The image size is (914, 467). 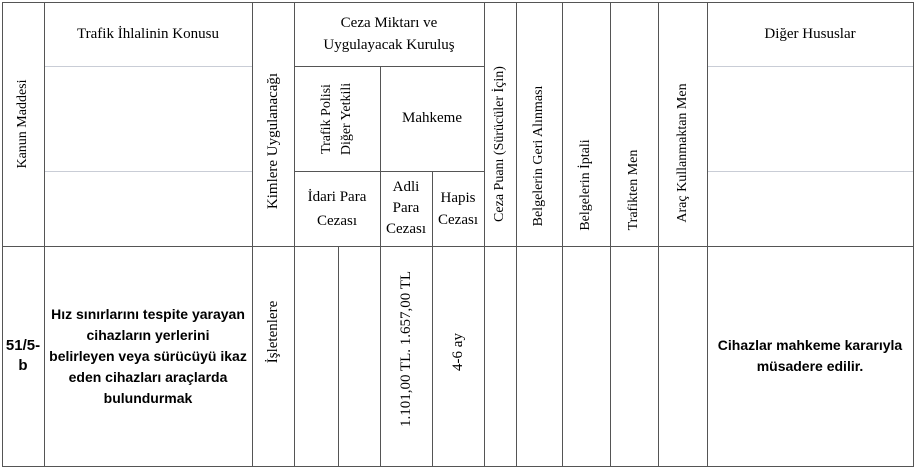 What do you see at coordinates (336, 118) in the screenshot?
I see `header-trafik-polisi: Trafik Polisi Diğer Yetkili` at bounding box center [336, 118].